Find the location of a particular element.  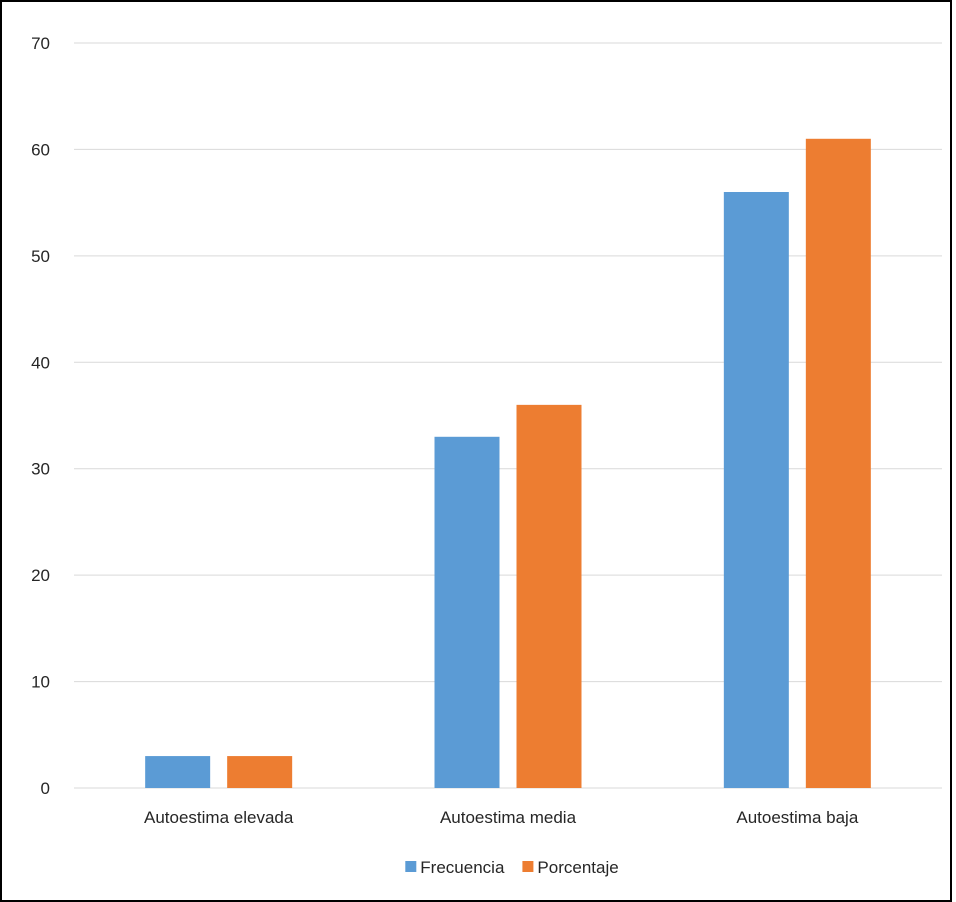

y-tick-label: 70 is located at coordinates (40, 43).